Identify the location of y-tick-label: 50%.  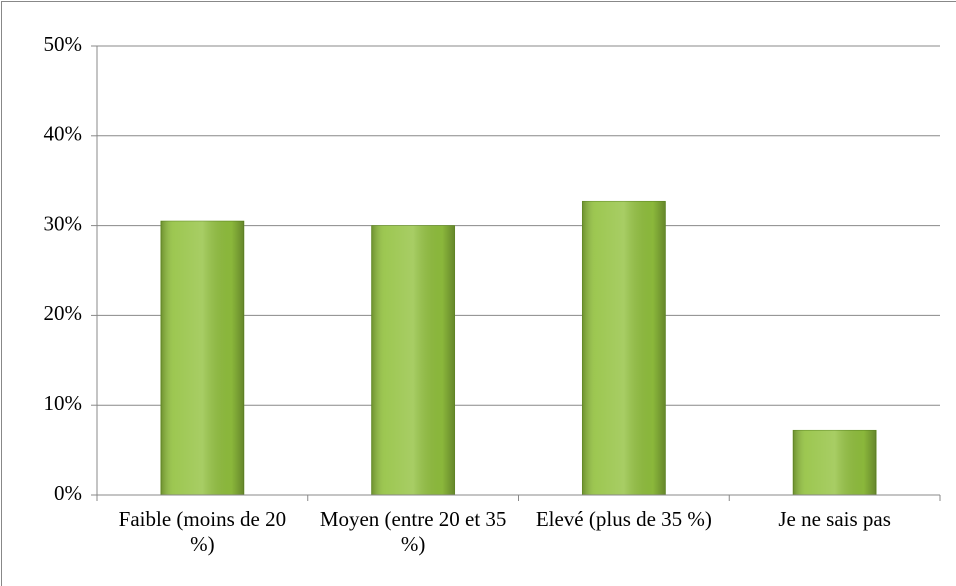
(63, 44).